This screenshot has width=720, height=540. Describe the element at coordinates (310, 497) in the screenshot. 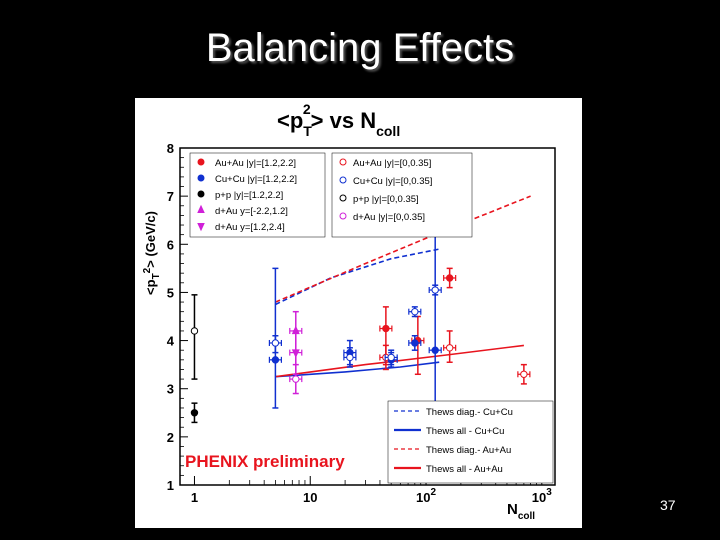

I see `x-tick-label-1: 10` at that location.